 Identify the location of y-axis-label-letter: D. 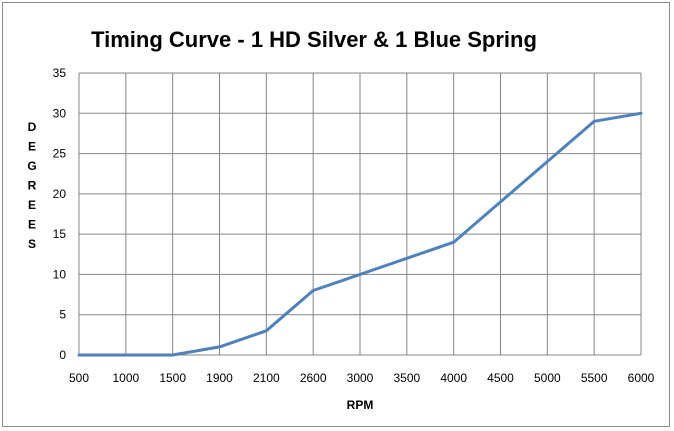
(32, 127).